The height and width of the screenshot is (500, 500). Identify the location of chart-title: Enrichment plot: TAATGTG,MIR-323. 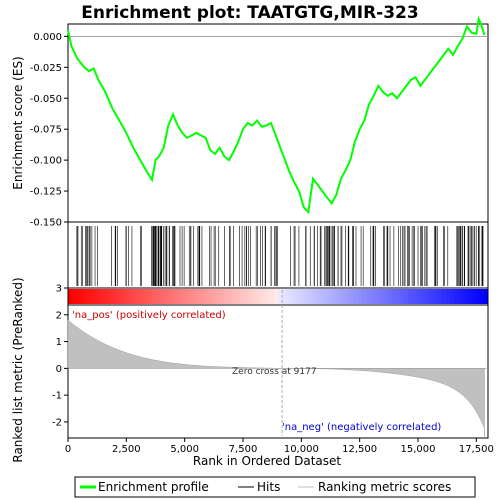
(249, 13).